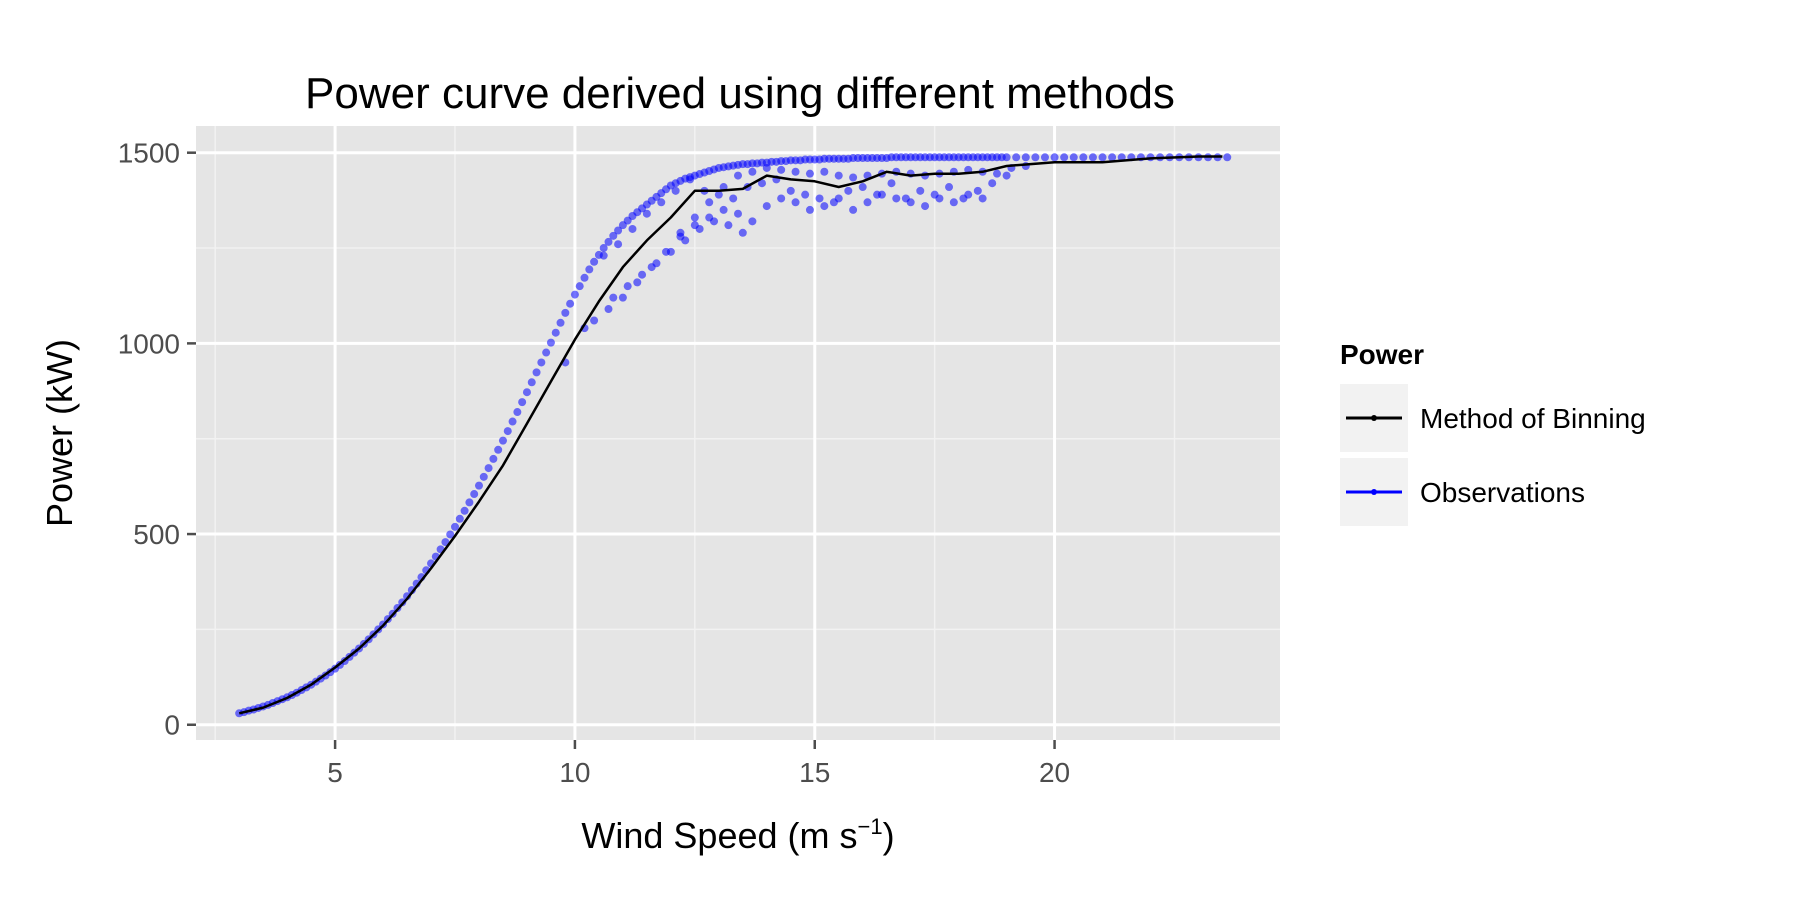 The width and height of the screenshot is (1800, 900). I want to click on legend-entry-method-of-binning: Method of Binning, so click(1493, 418).